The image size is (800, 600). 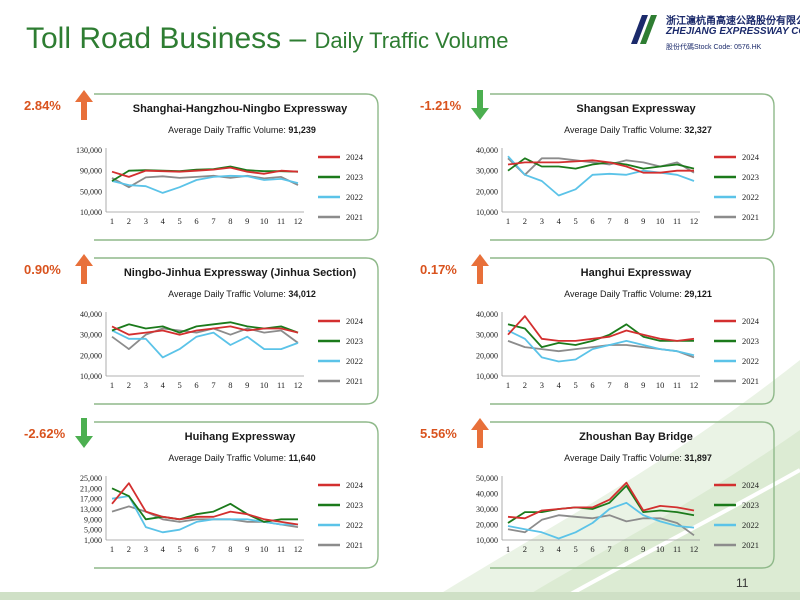 What do you see at coordinates (91, 509) in the screenshot?
I see `y-tick-label: 13,000` at bounding box center [91, 509].